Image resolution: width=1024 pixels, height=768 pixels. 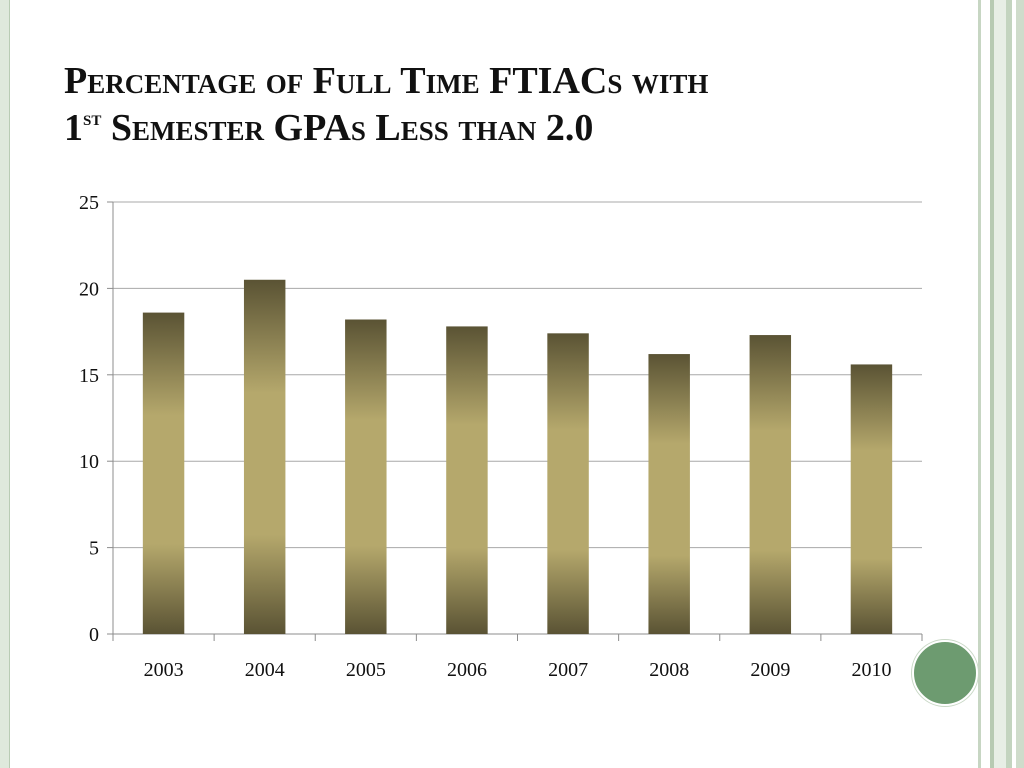 What do you see at coordinates (770, 670) in the screenshot?
I see `x-tick-label-2009: 2009` at bounding box center [770, 670].